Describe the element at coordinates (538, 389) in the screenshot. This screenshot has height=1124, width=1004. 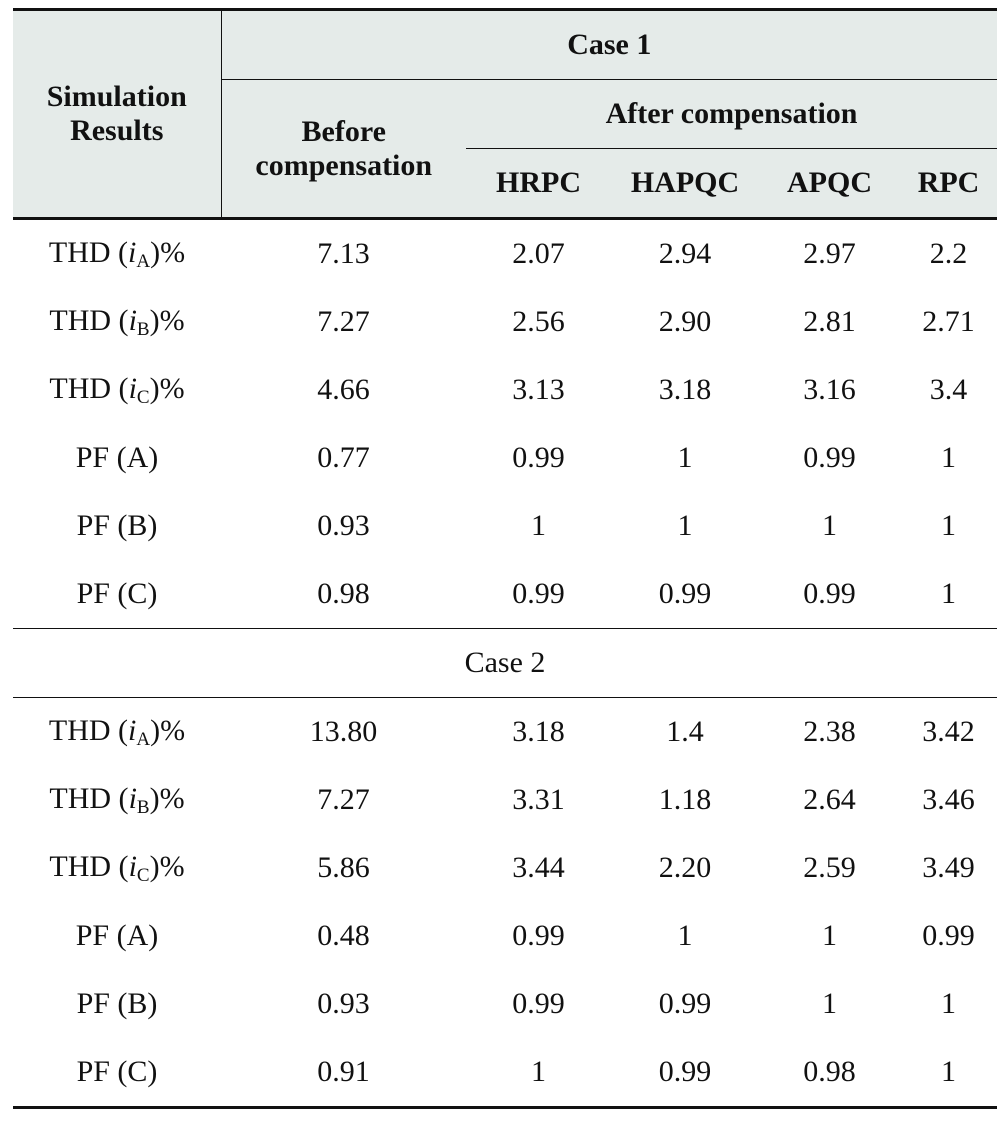
I see `value-cell: 3.13` at that location.